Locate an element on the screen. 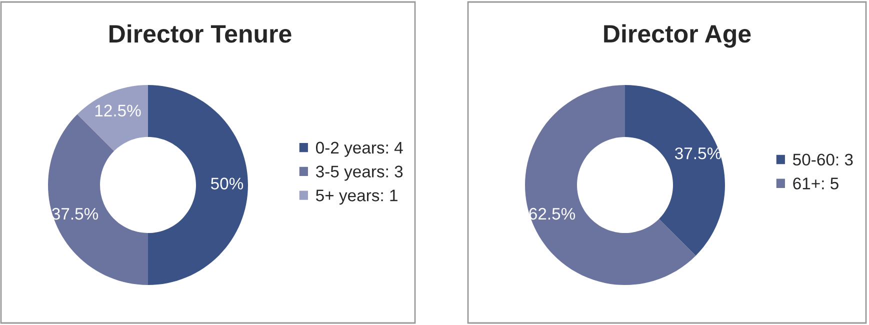 The image size is (869, 325). data-label: 50% is located at coordinates (227, 184).